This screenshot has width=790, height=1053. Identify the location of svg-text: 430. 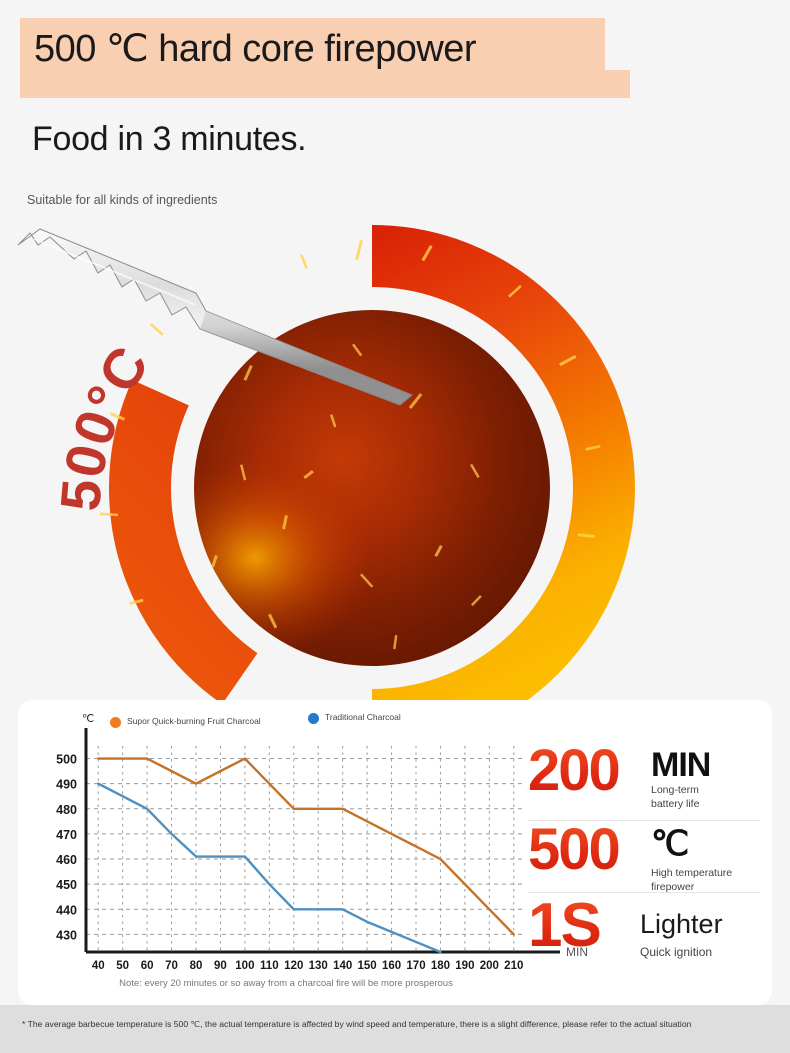
(66, 935).